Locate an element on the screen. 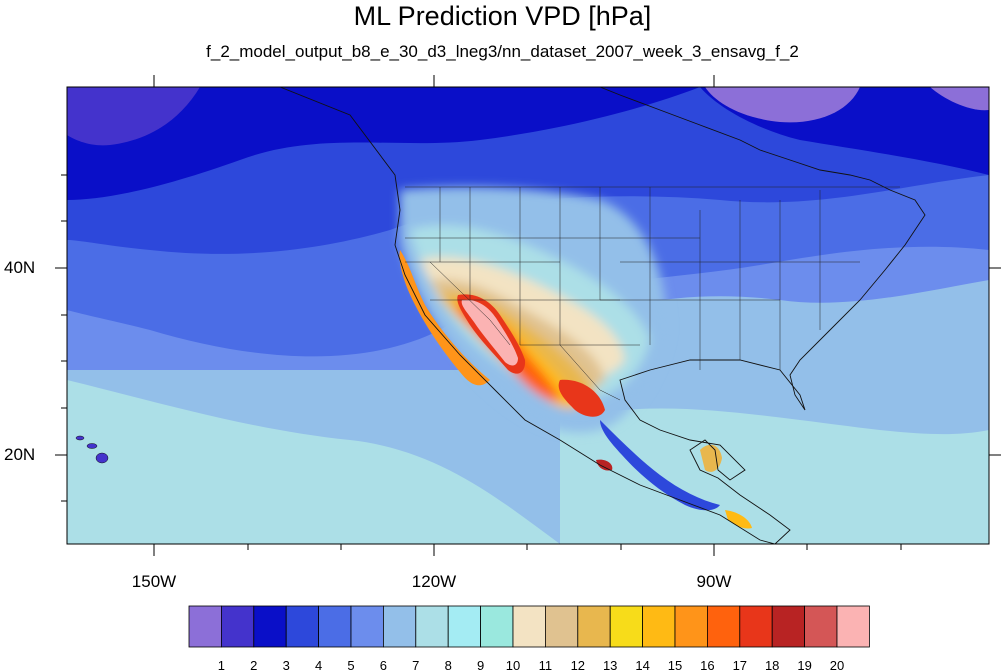 The image size is (1005, 672). centralam-dry is located at coordinates (738, 519).